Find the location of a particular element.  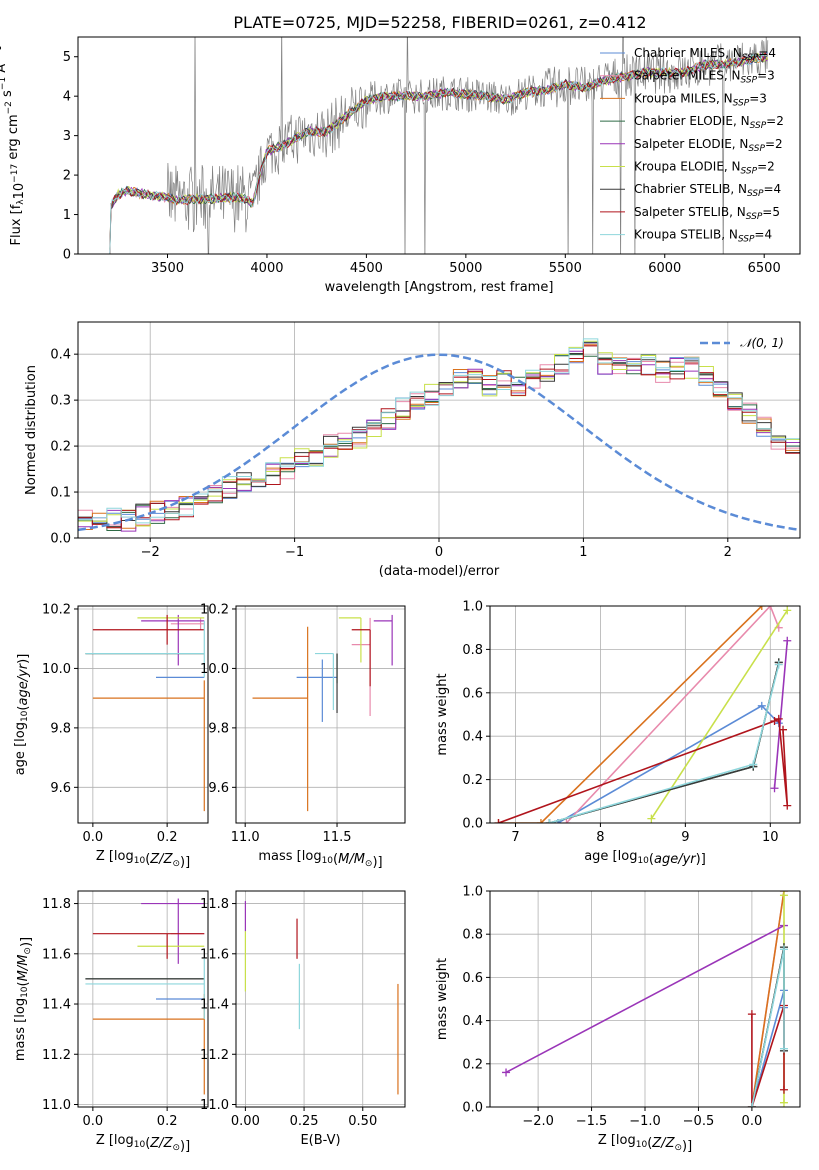

y-axis-label-part: ( is located at coordinates (23, 983).